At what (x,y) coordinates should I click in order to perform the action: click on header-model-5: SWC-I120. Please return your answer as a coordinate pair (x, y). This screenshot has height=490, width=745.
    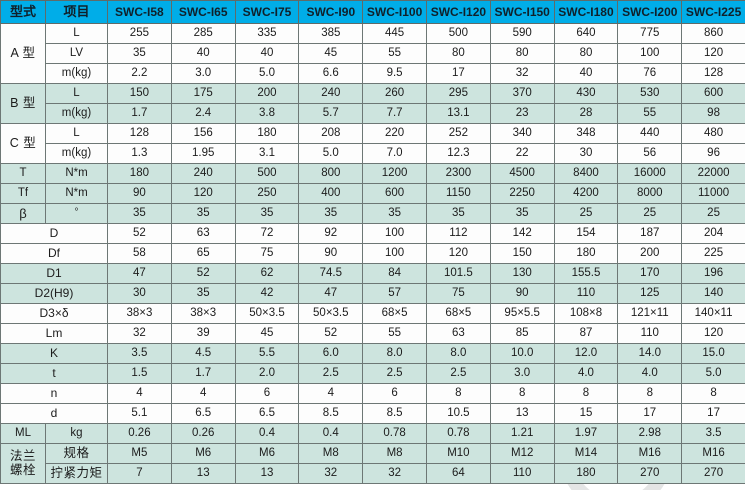
    Looking at the image, I should click on (458, 12).